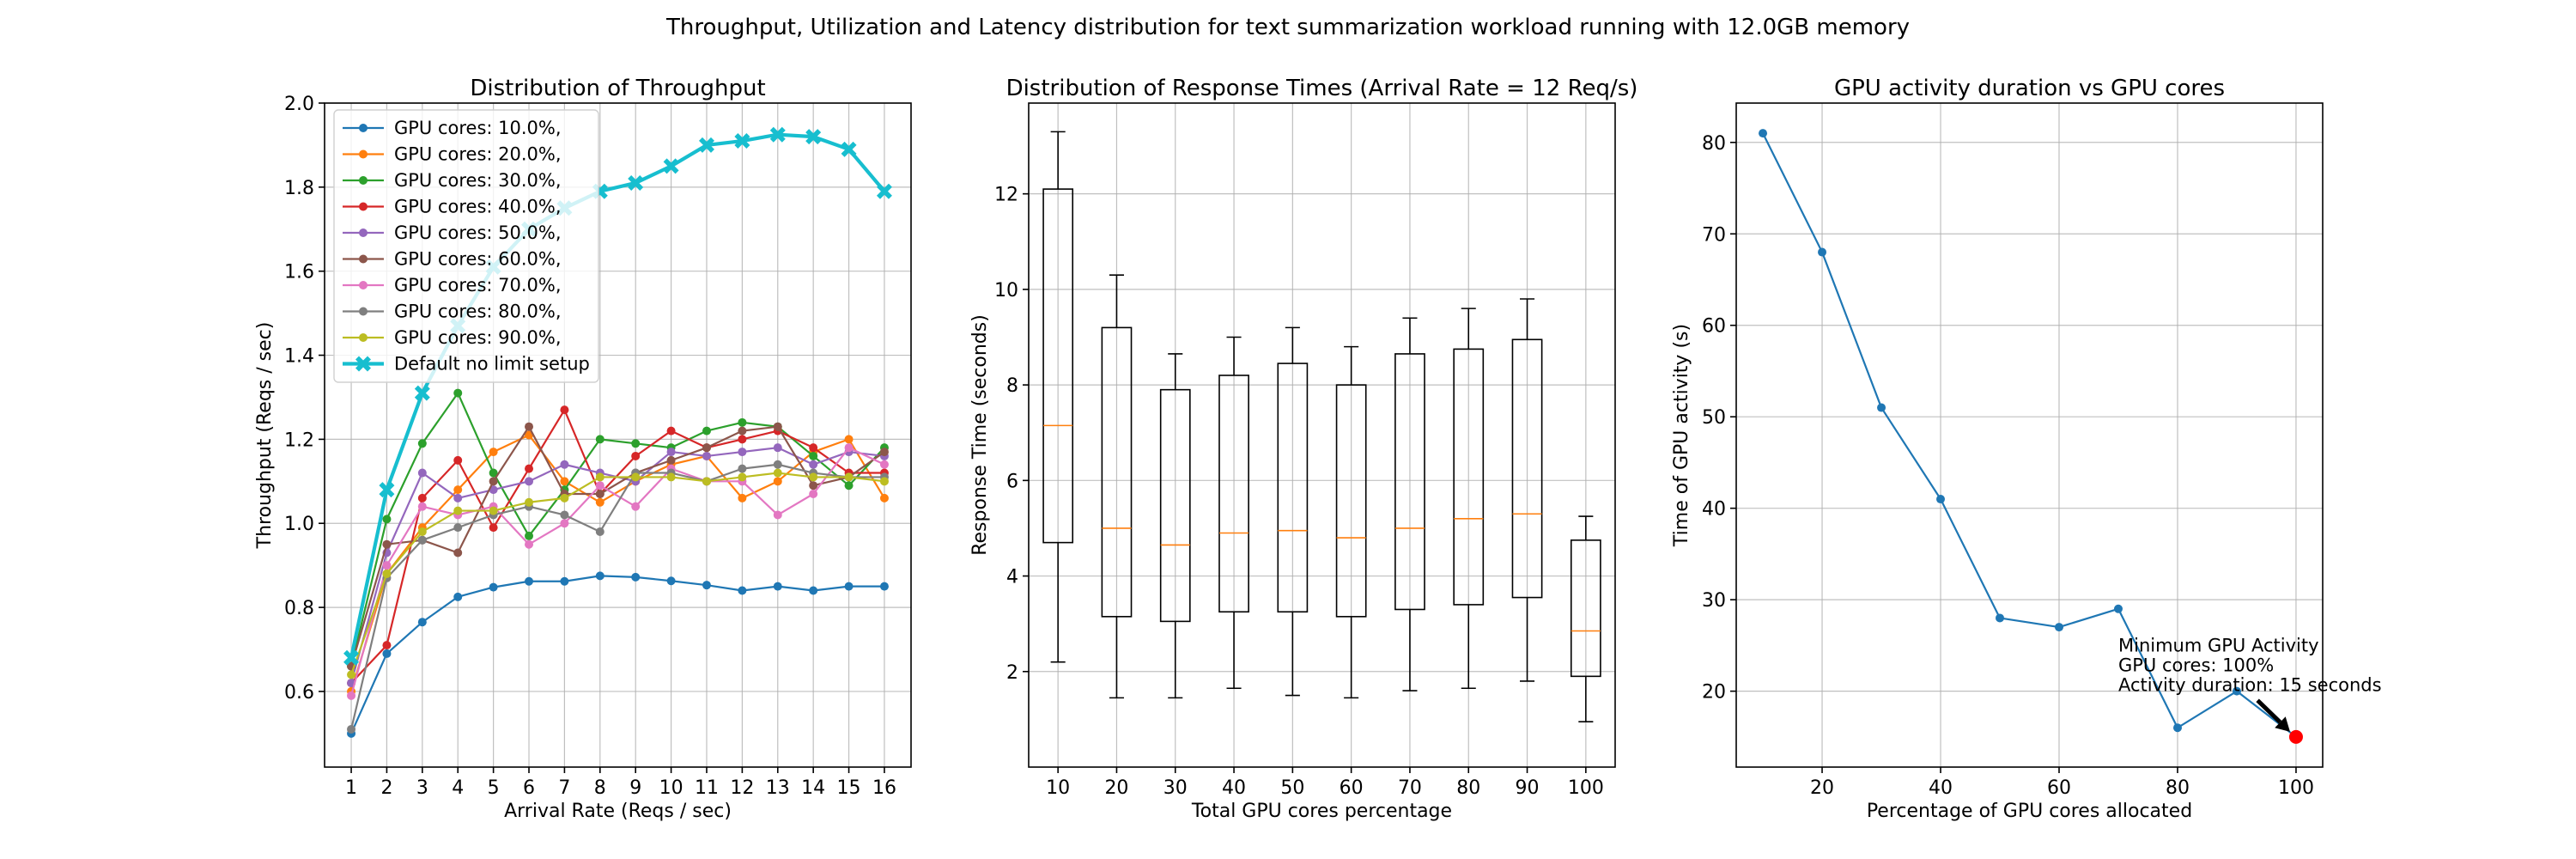 The width and height of the screenshot is (2576, 859). What do you see at coordinates (1714, 601) in the screenshot?
I see `gpu-activity-y-tick-label: 30` at bounding box center [1714, 601].